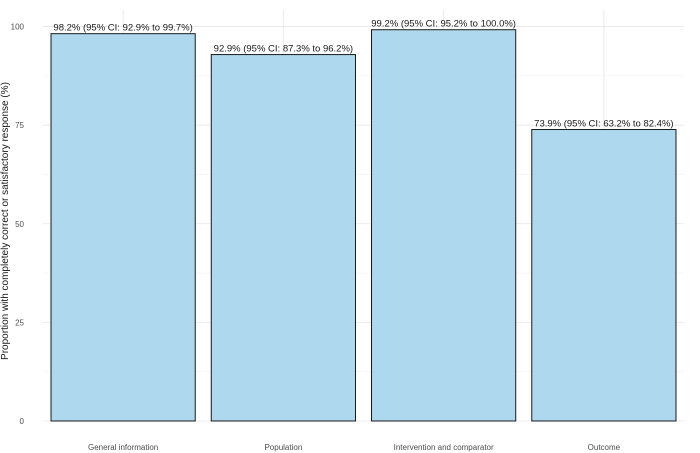 Image resolution: width=700 pixels, height=453 pixels. Describe the element at coordinates (443, 24) in the screenshot. I see `bar-data-label: 99.2% (95% CI: 95.2% to 100.0%)` at that location.